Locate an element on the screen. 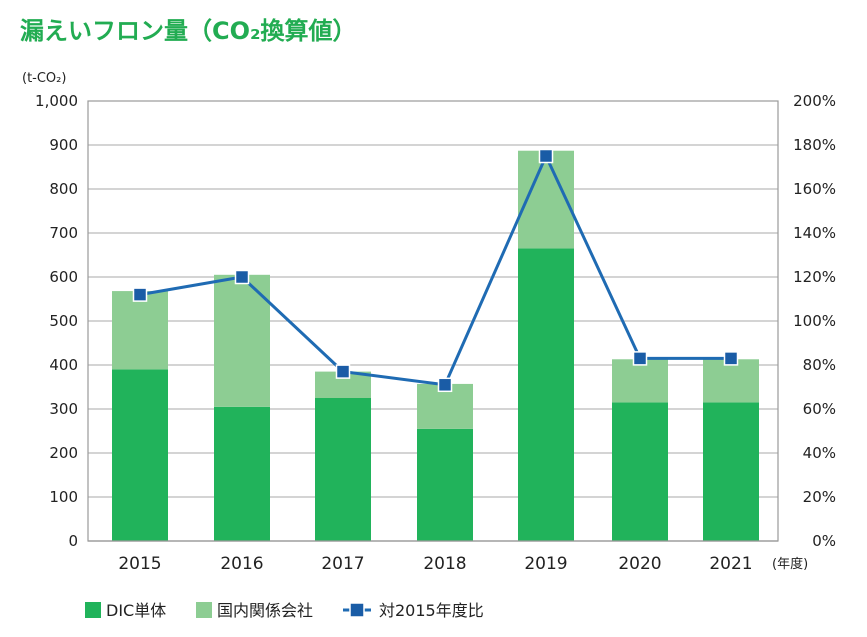  x-tick-label-2020: 2020 is located at coordinates (639, 564).